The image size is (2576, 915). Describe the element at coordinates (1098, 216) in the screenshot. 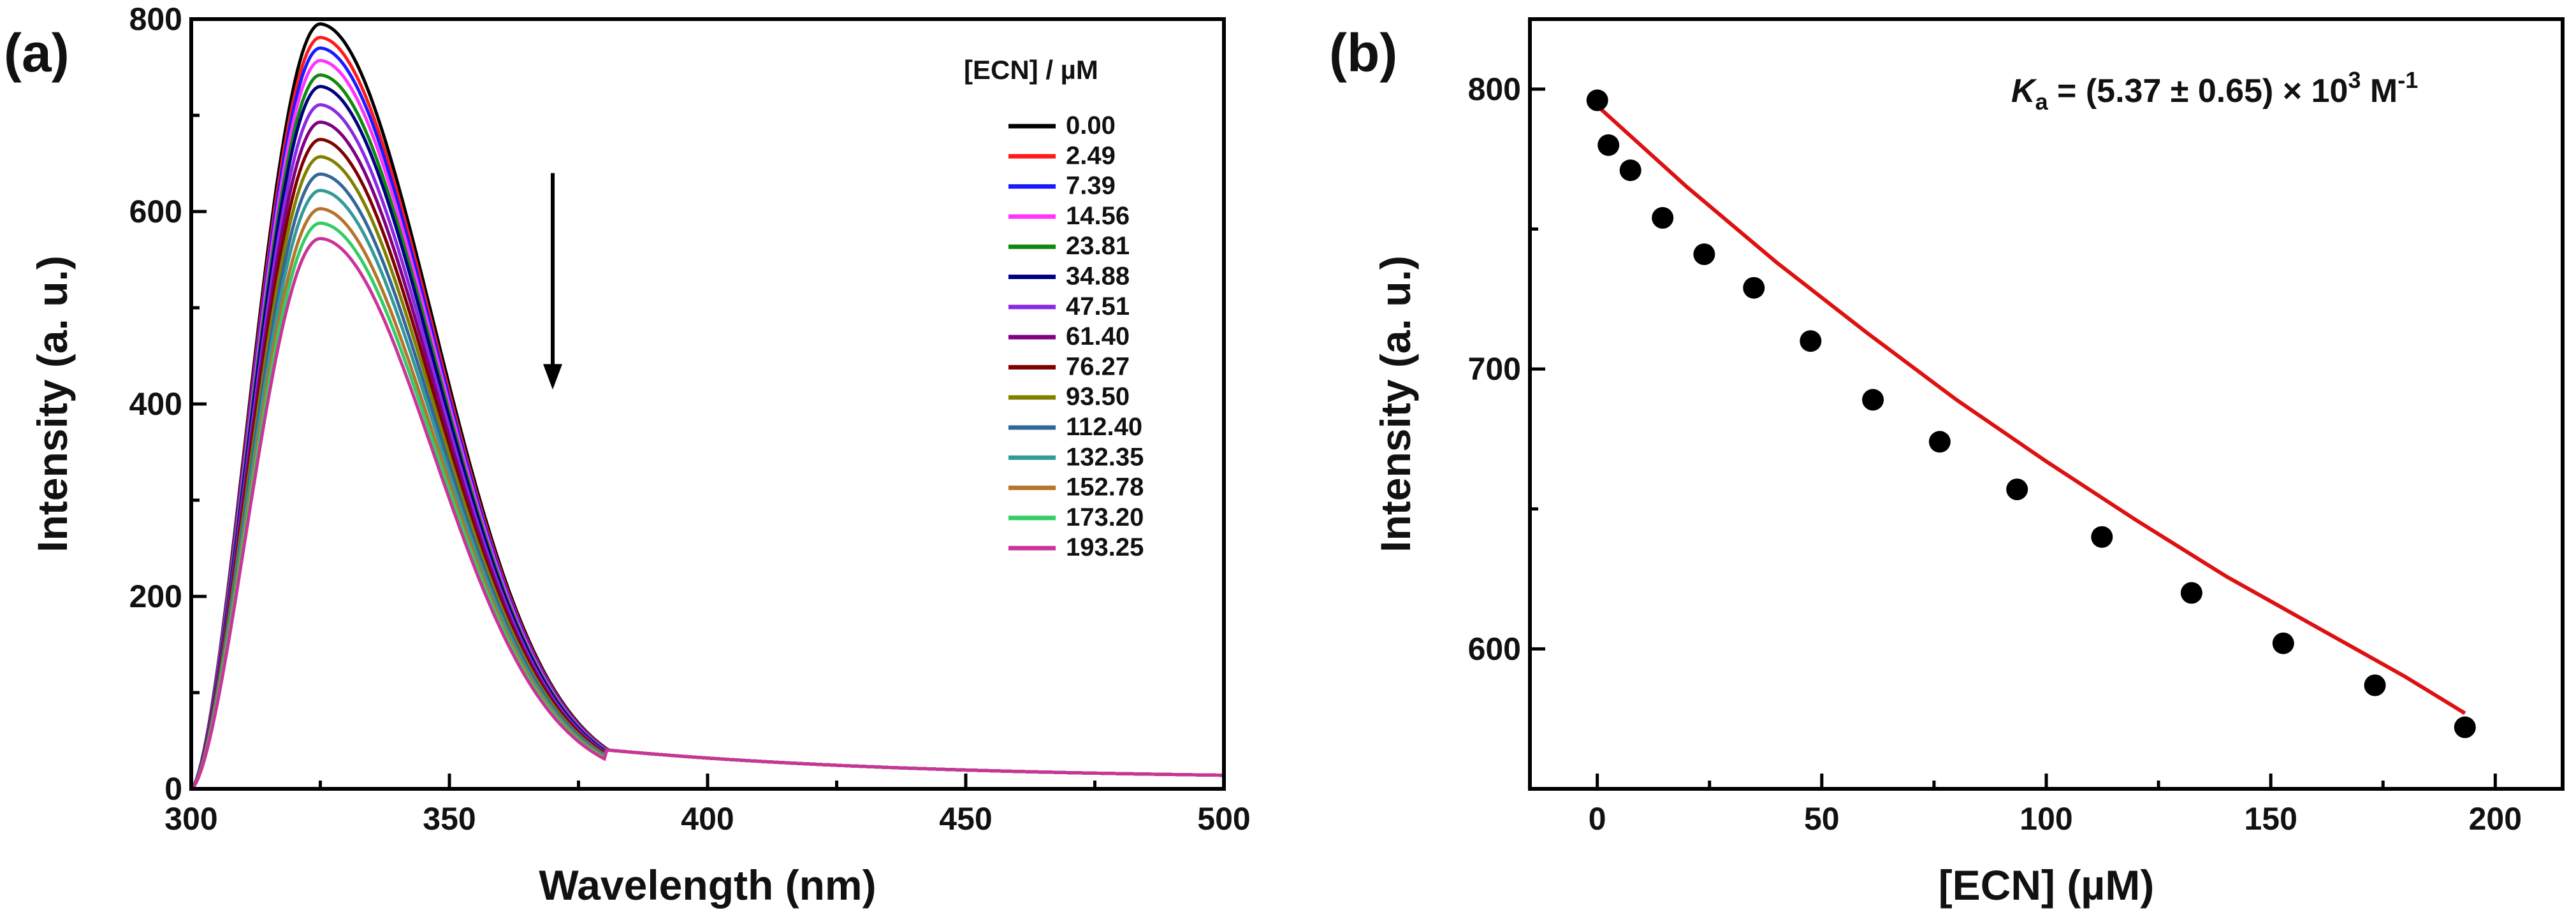

I see `legend-entry: 14.56` at that location.